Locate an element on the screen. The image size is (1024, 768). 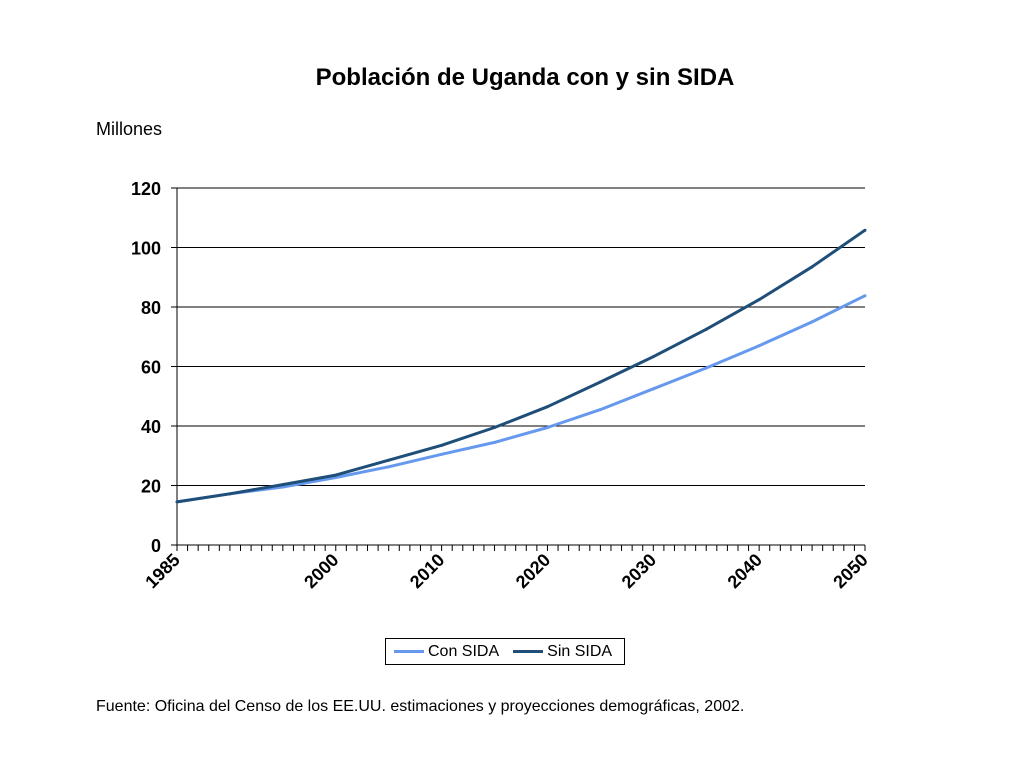
x-tick-label-2030: 2030 is located at coordinates (639, 571).